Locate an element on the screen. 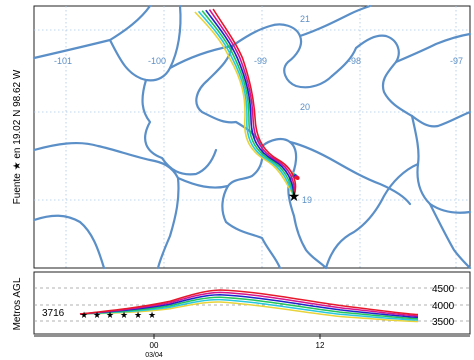 This screenshot has height=360, width=474. source-side-label: Fuente ★ en 19.02 N 98.62 W is located at coordinates (17, 136).